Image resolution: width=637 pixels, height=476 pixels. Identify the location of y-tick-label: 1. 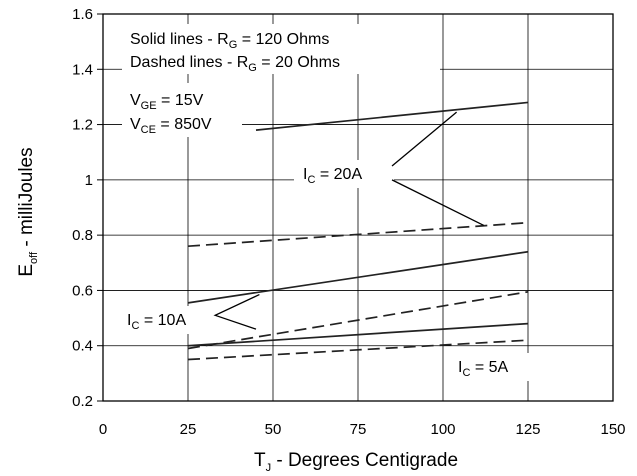
(89, 180).